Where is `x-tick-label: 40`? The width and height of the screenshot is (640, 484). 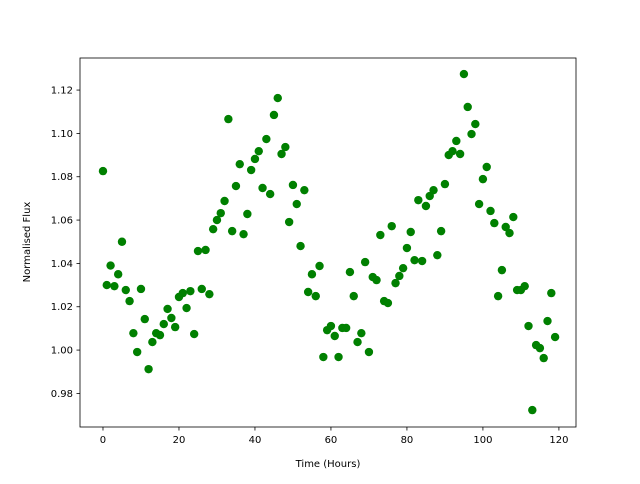 x-tick-label: 40 is located at coordinates (255, 440).